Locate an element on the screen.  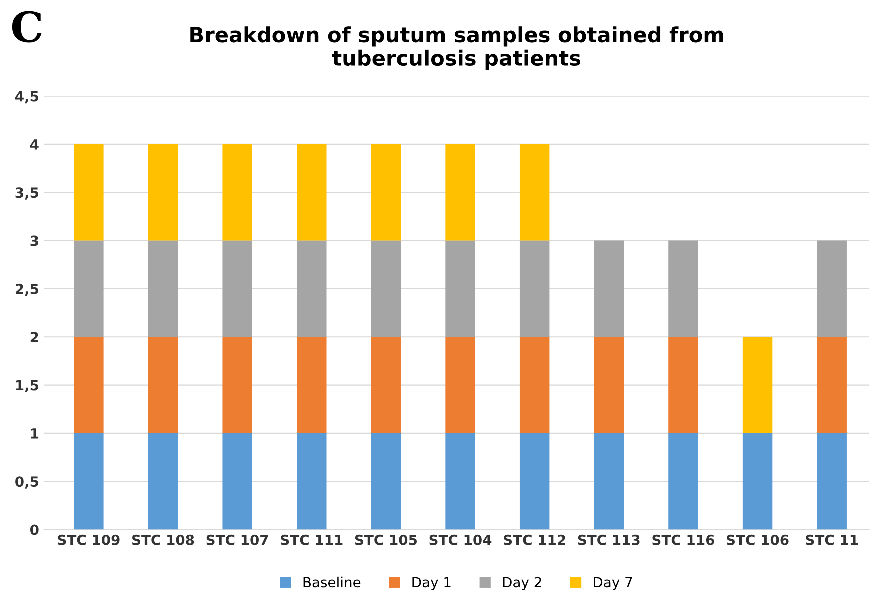
legend-label: Day 7 is located at coordinates (613, 583).